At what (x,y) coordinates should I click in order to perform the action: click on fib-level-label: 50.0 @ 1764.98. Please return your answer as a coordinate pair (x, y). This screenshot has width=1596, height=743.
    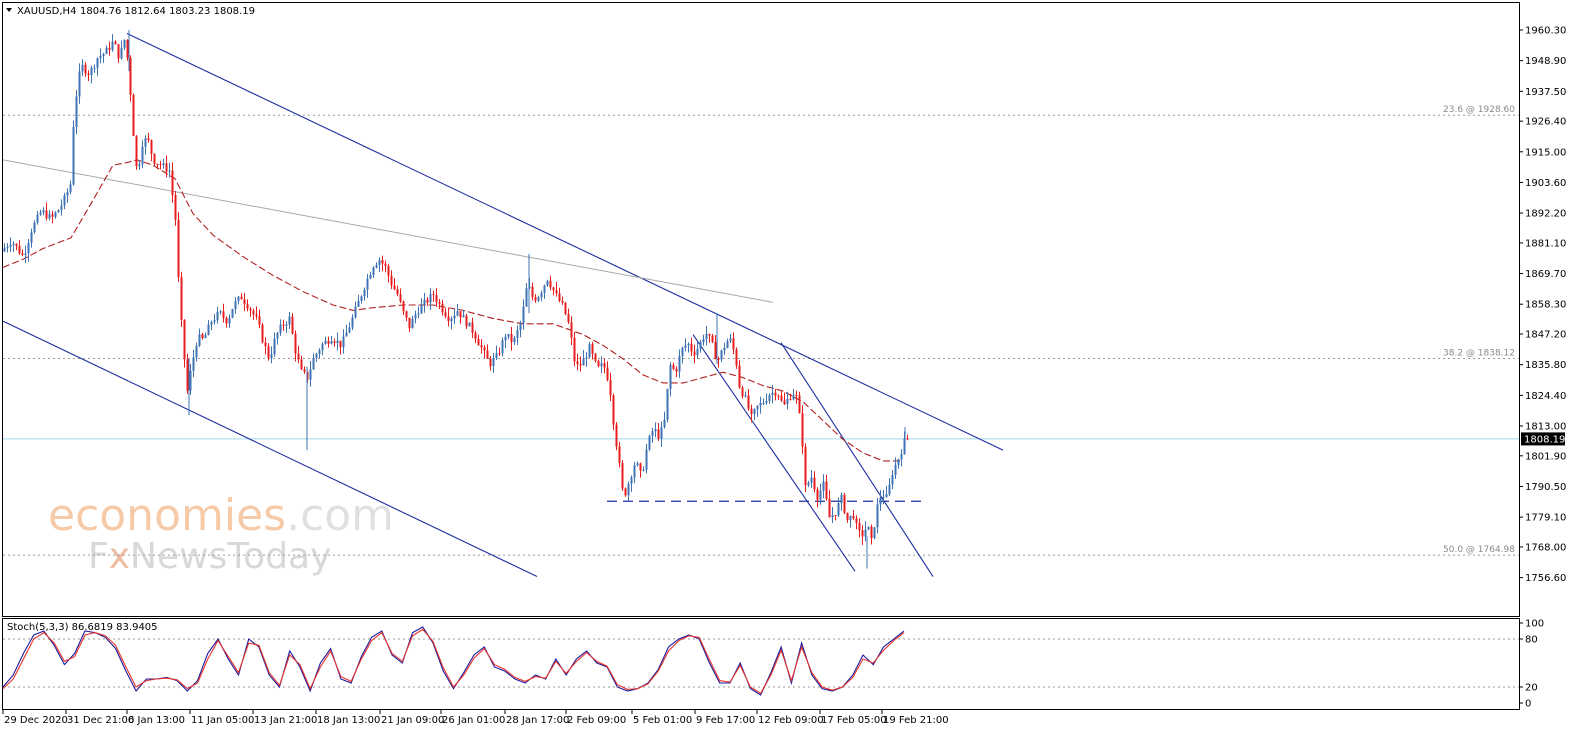
    Looking at the image, I should click on (1479, 550).